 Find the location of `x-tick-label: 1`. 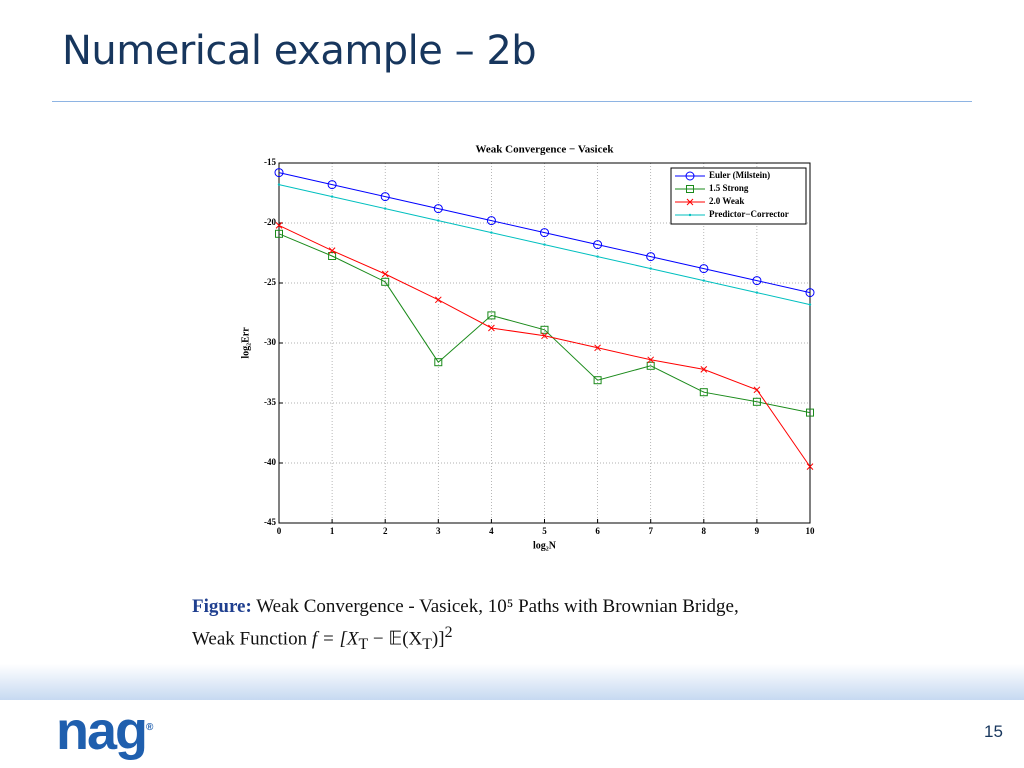

x-tick-label: 1 is located at coordinates (332, 531).